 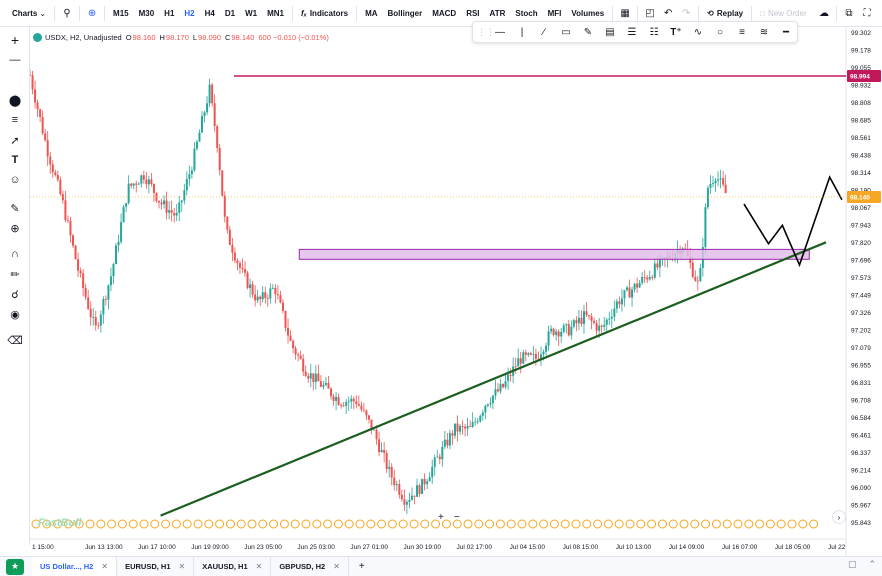 What do you see at coordinates (15, 314) in the screenshot?
I see `eye-icon: ◉` at bounding box center [15, 314].